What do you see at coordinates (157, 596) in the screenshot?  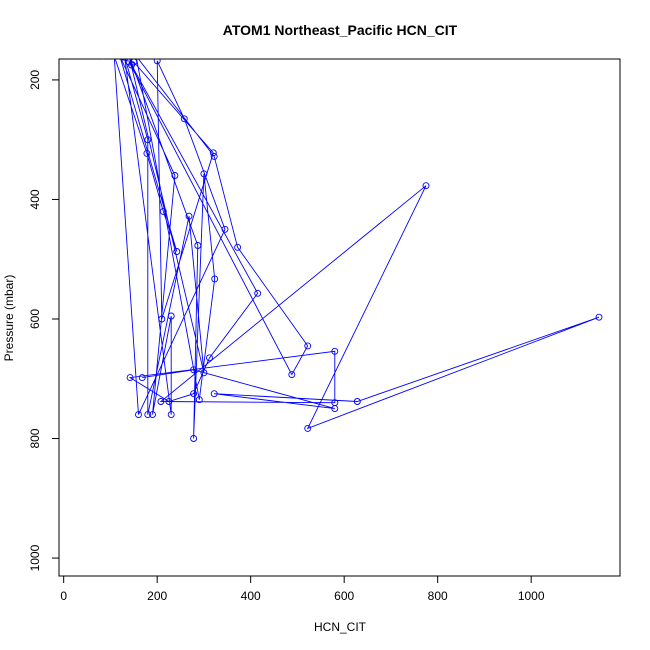 I see `x-tick-label: 200` at bounding box center [157, 596].